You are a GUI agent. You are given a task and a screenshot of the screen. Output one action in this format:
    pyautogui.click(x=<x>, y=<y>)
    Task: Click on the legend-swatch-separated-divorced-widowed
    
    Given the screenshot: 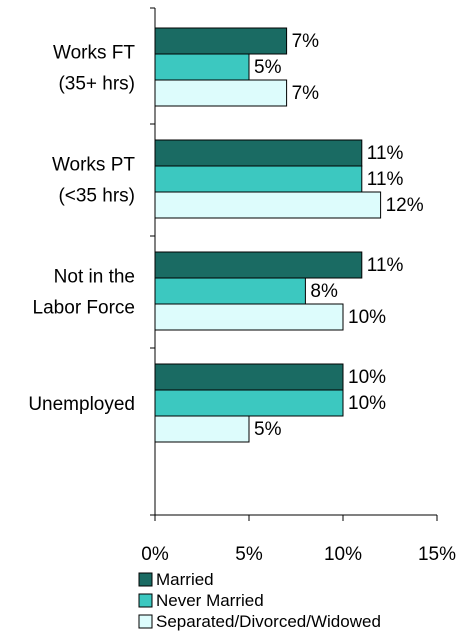 What is the action you would take?
    pyautogui.click(x=145, y=621)
    